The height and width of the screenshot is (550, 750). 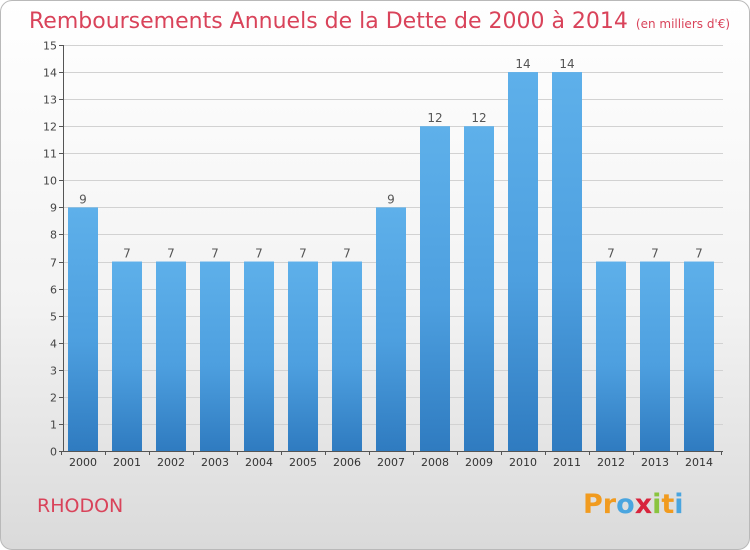 What do you see at coordinates (50, 46) in the screenshot?
I see `y-tick-label: 15` at bounding box center [50, 46].